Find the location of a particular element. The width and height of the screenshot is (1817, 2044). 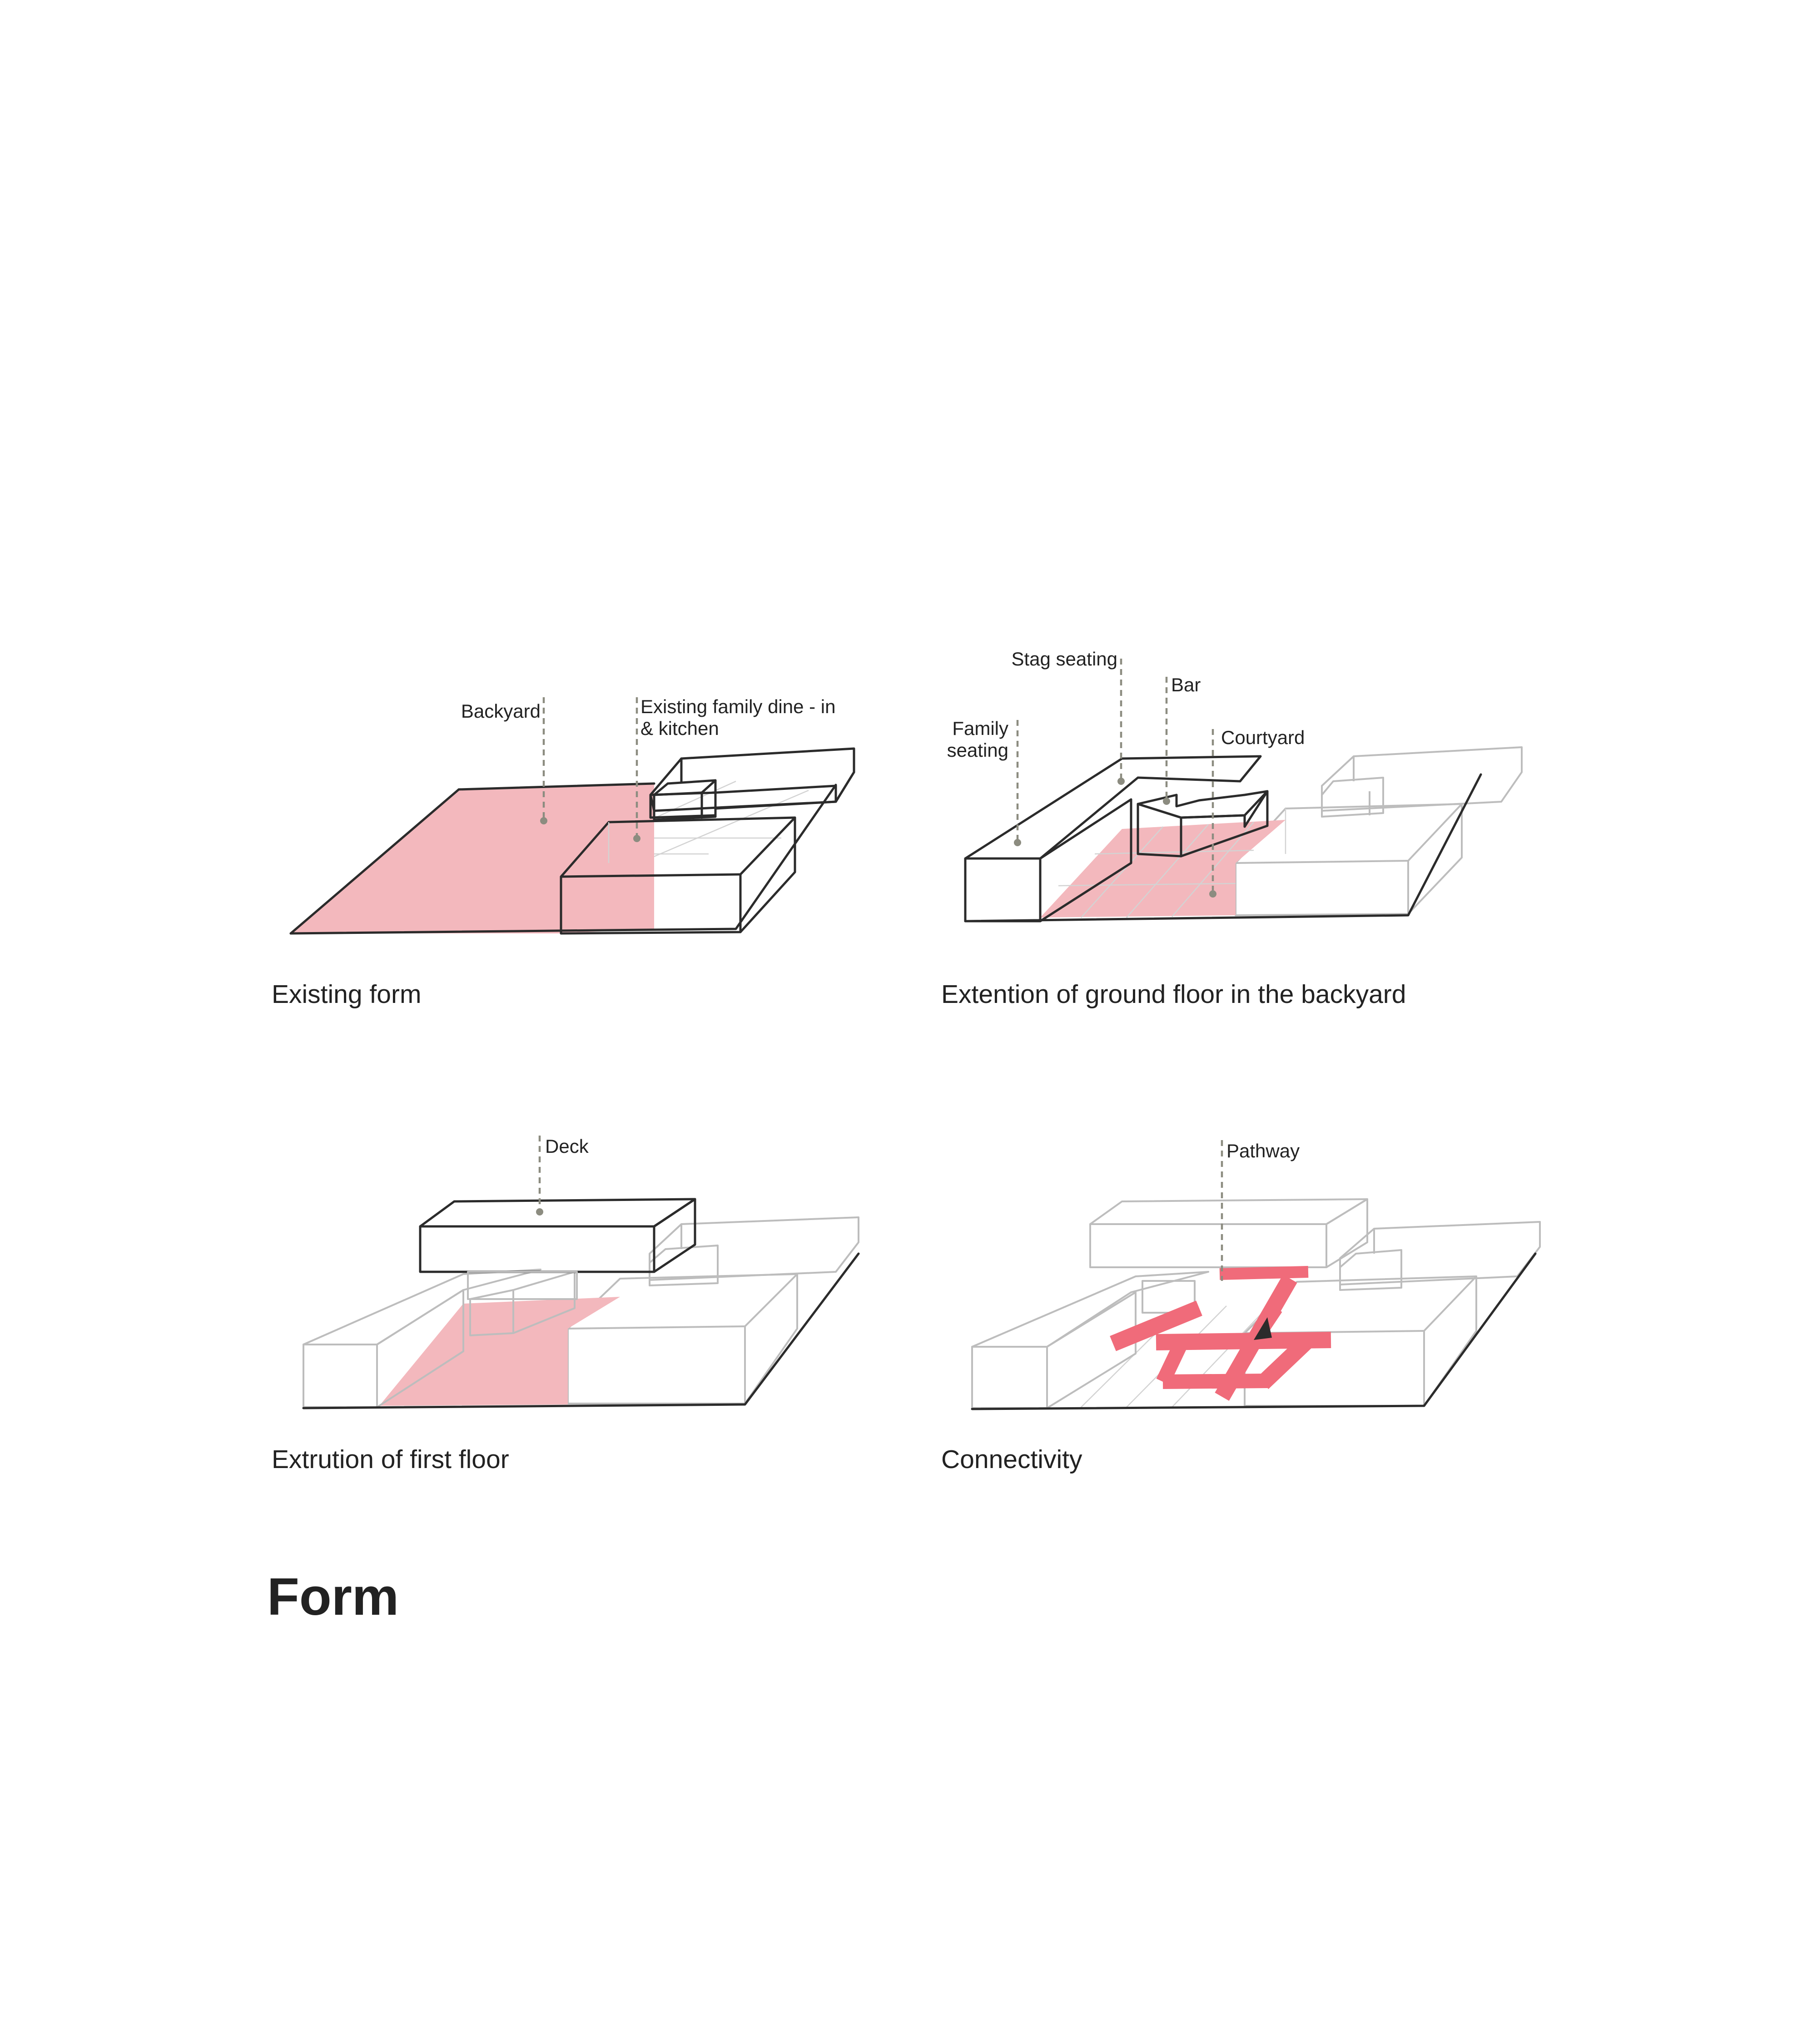

label-courtyard: Courtyard is located at coordinates (1263, 737).